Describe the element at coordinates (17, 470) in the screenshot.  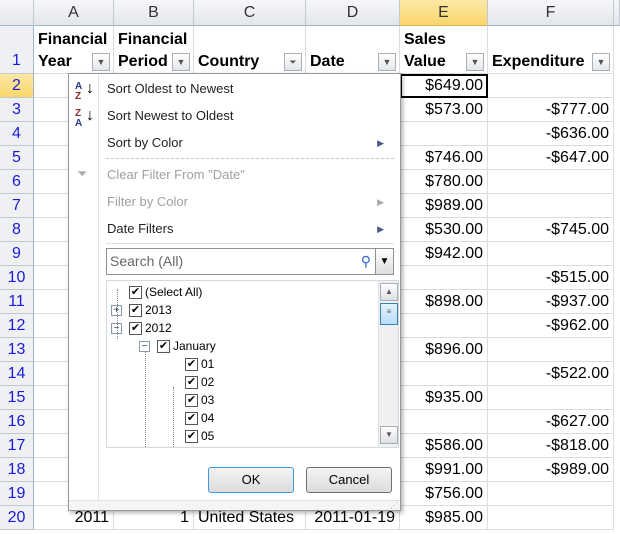
I see `row-header-18: 18` at that location.